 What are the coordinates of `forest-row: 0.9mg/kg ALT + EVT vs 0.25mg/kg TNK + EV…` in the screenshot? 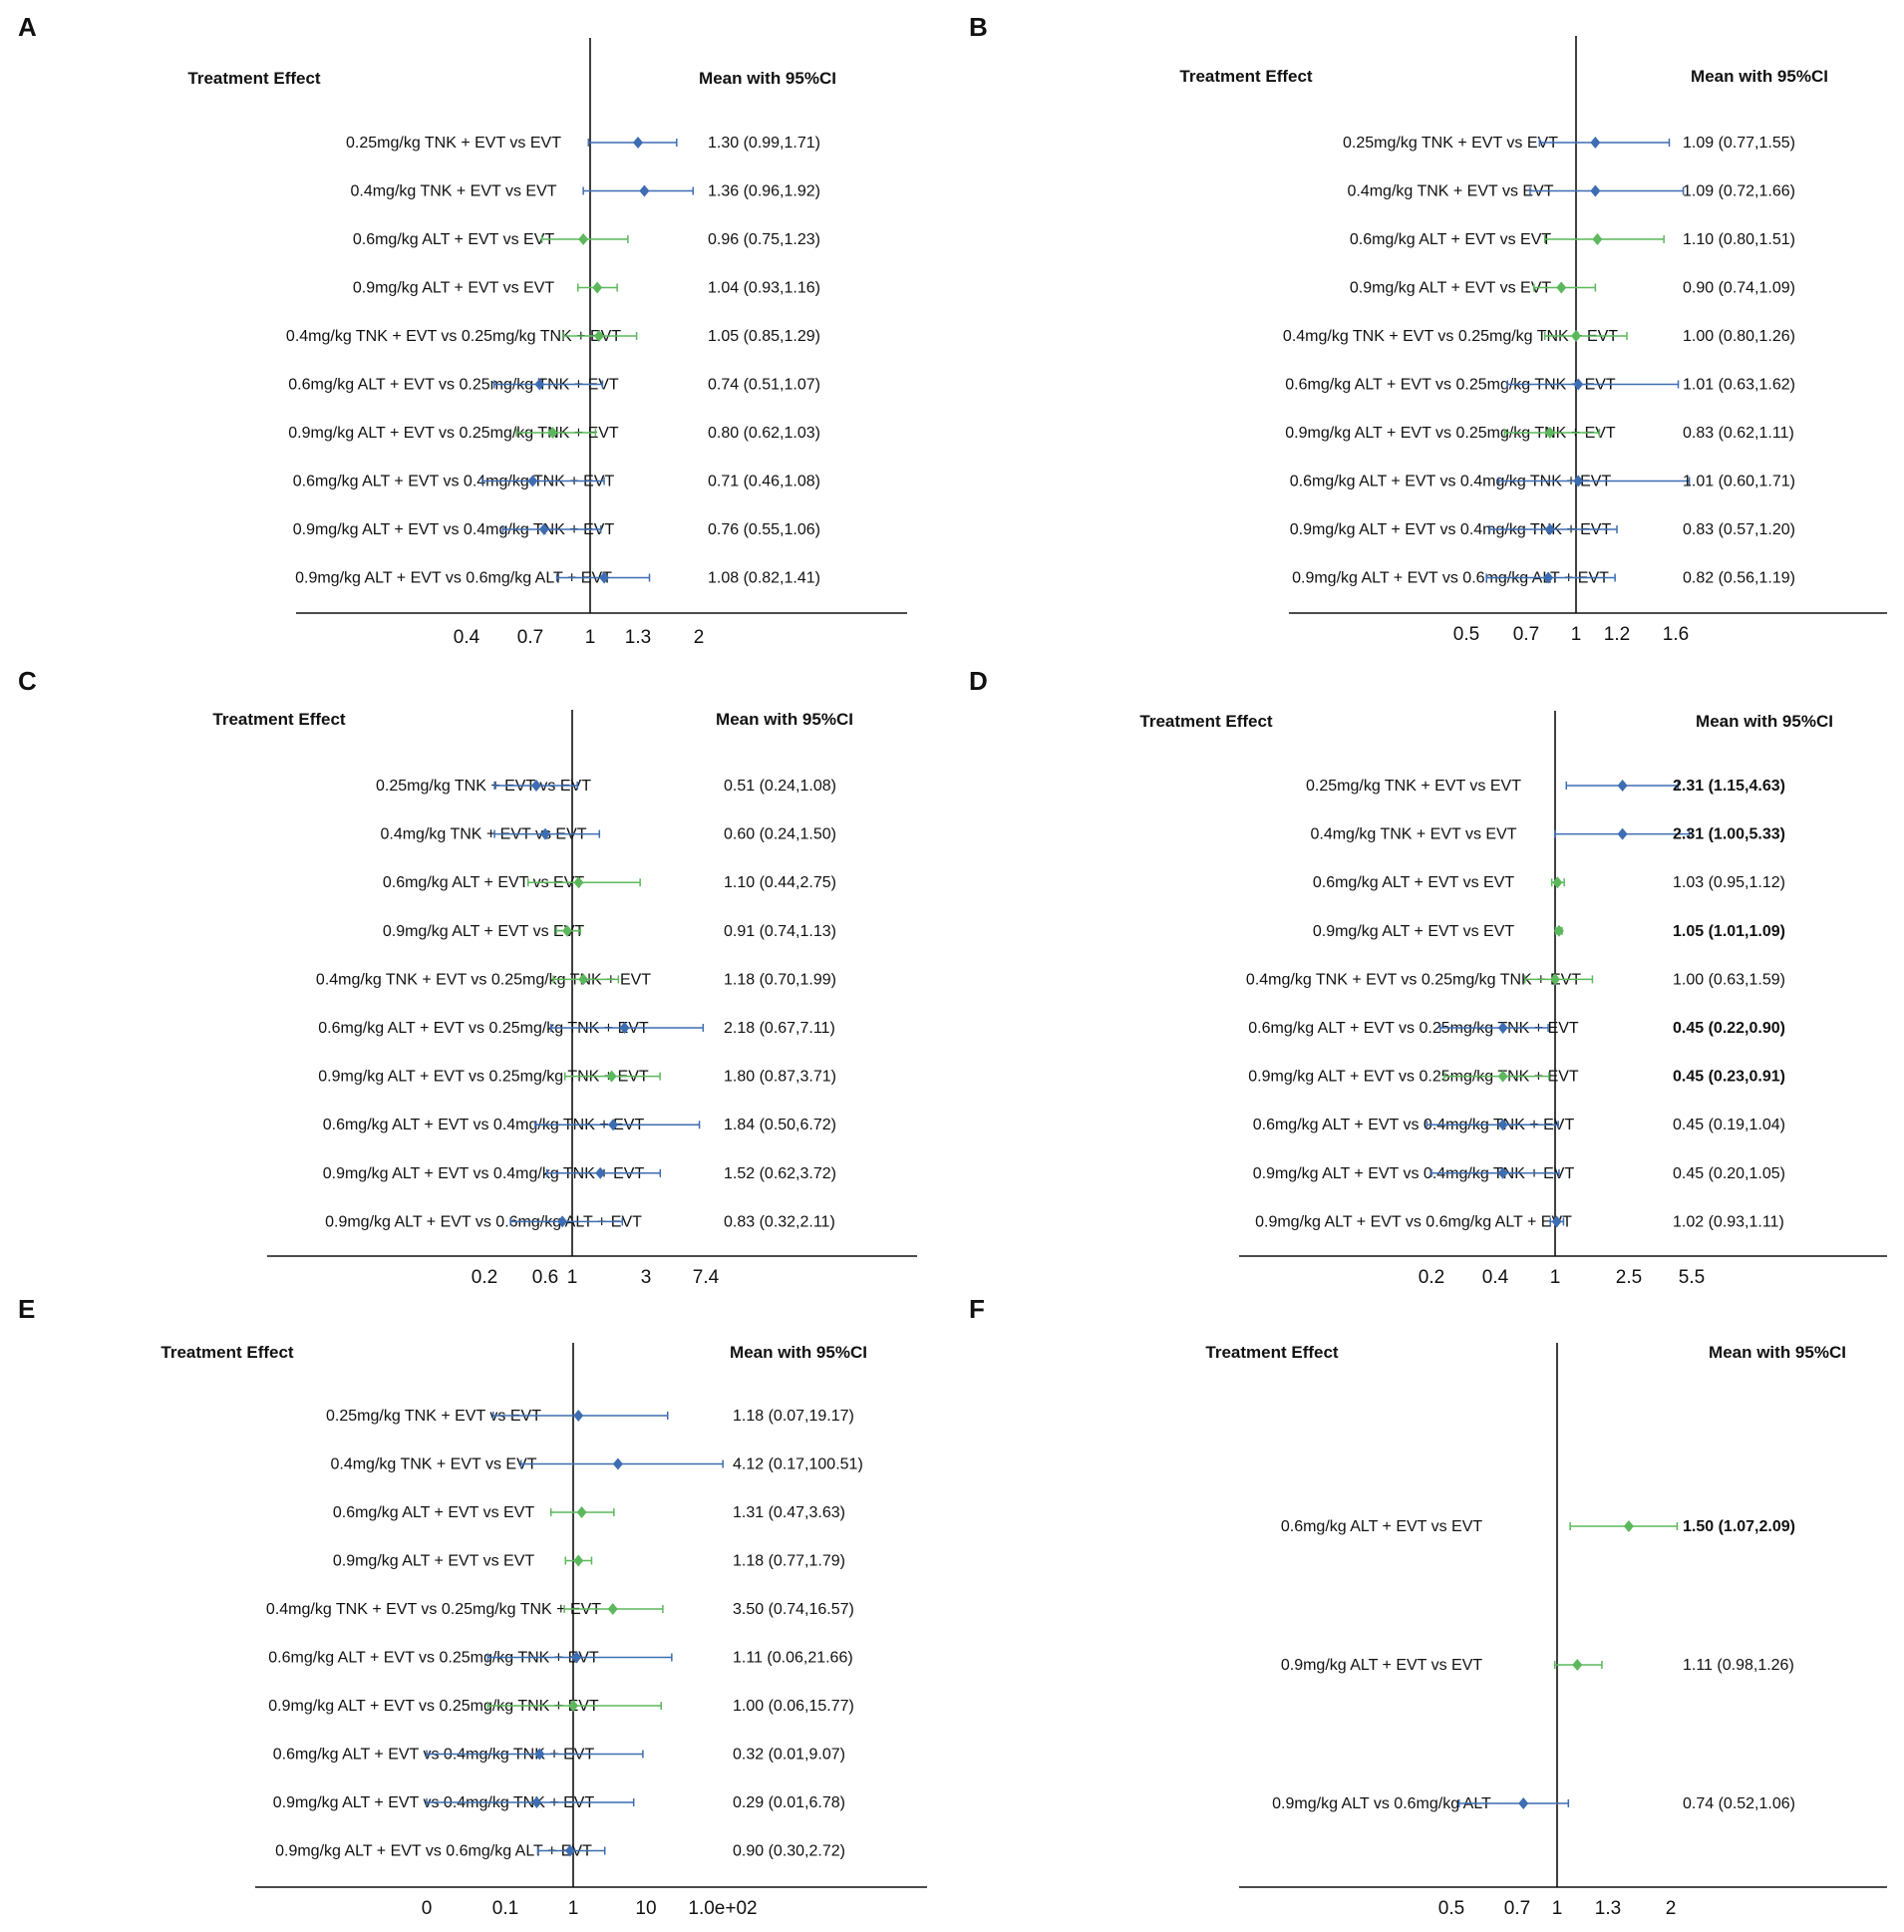 It's located at (577, 1077).